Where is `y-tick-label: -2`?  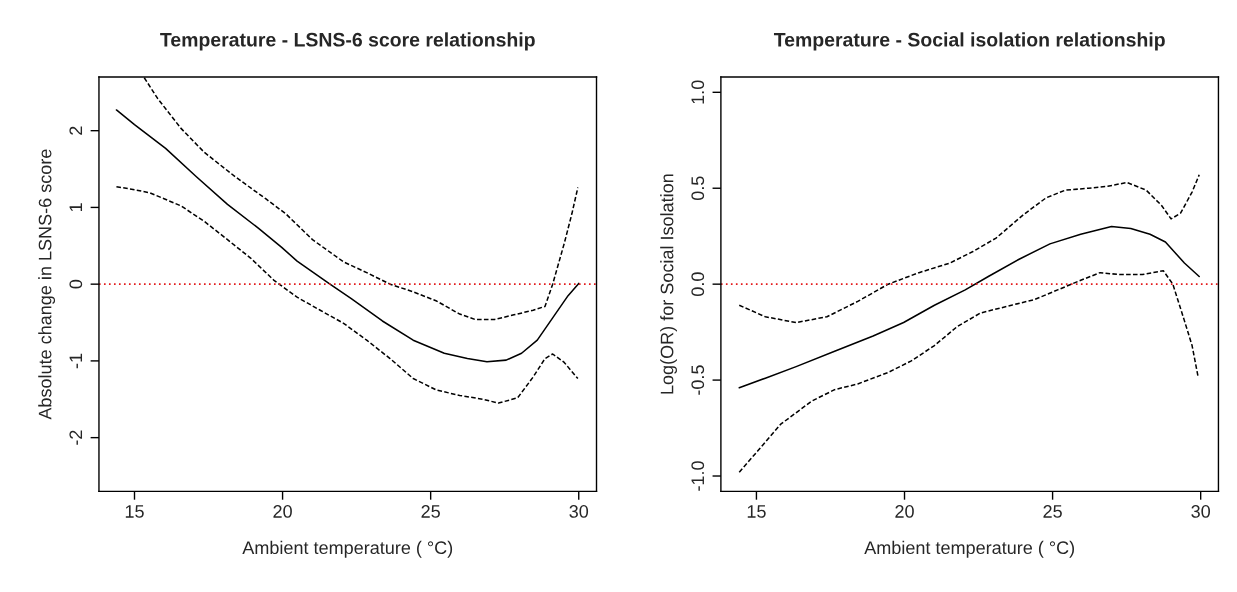
y-tick-label: -2 is located at coordinates (76, 437).